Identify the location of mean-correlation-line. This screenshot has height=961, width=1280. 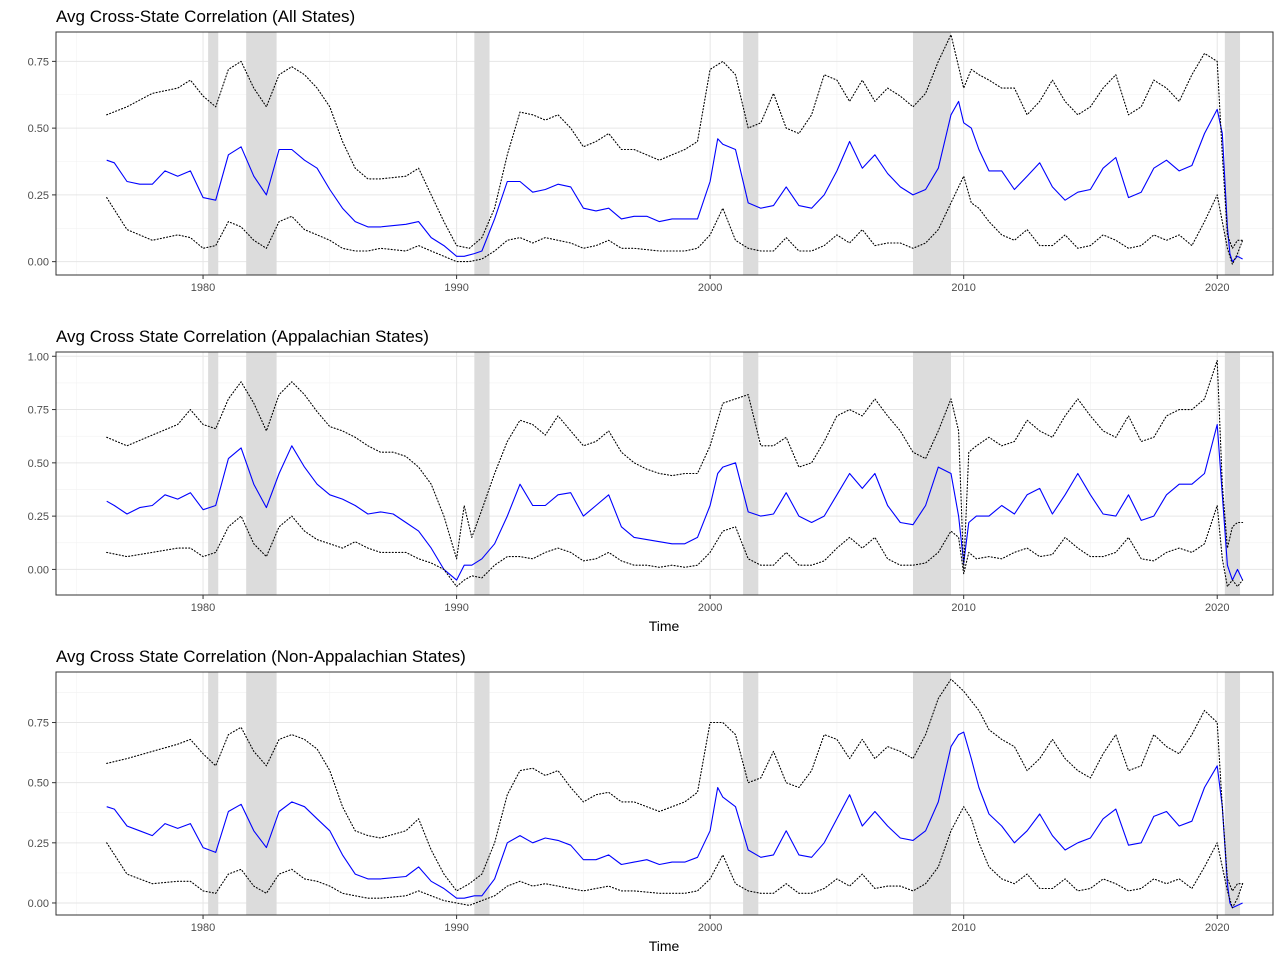
(675, 502).